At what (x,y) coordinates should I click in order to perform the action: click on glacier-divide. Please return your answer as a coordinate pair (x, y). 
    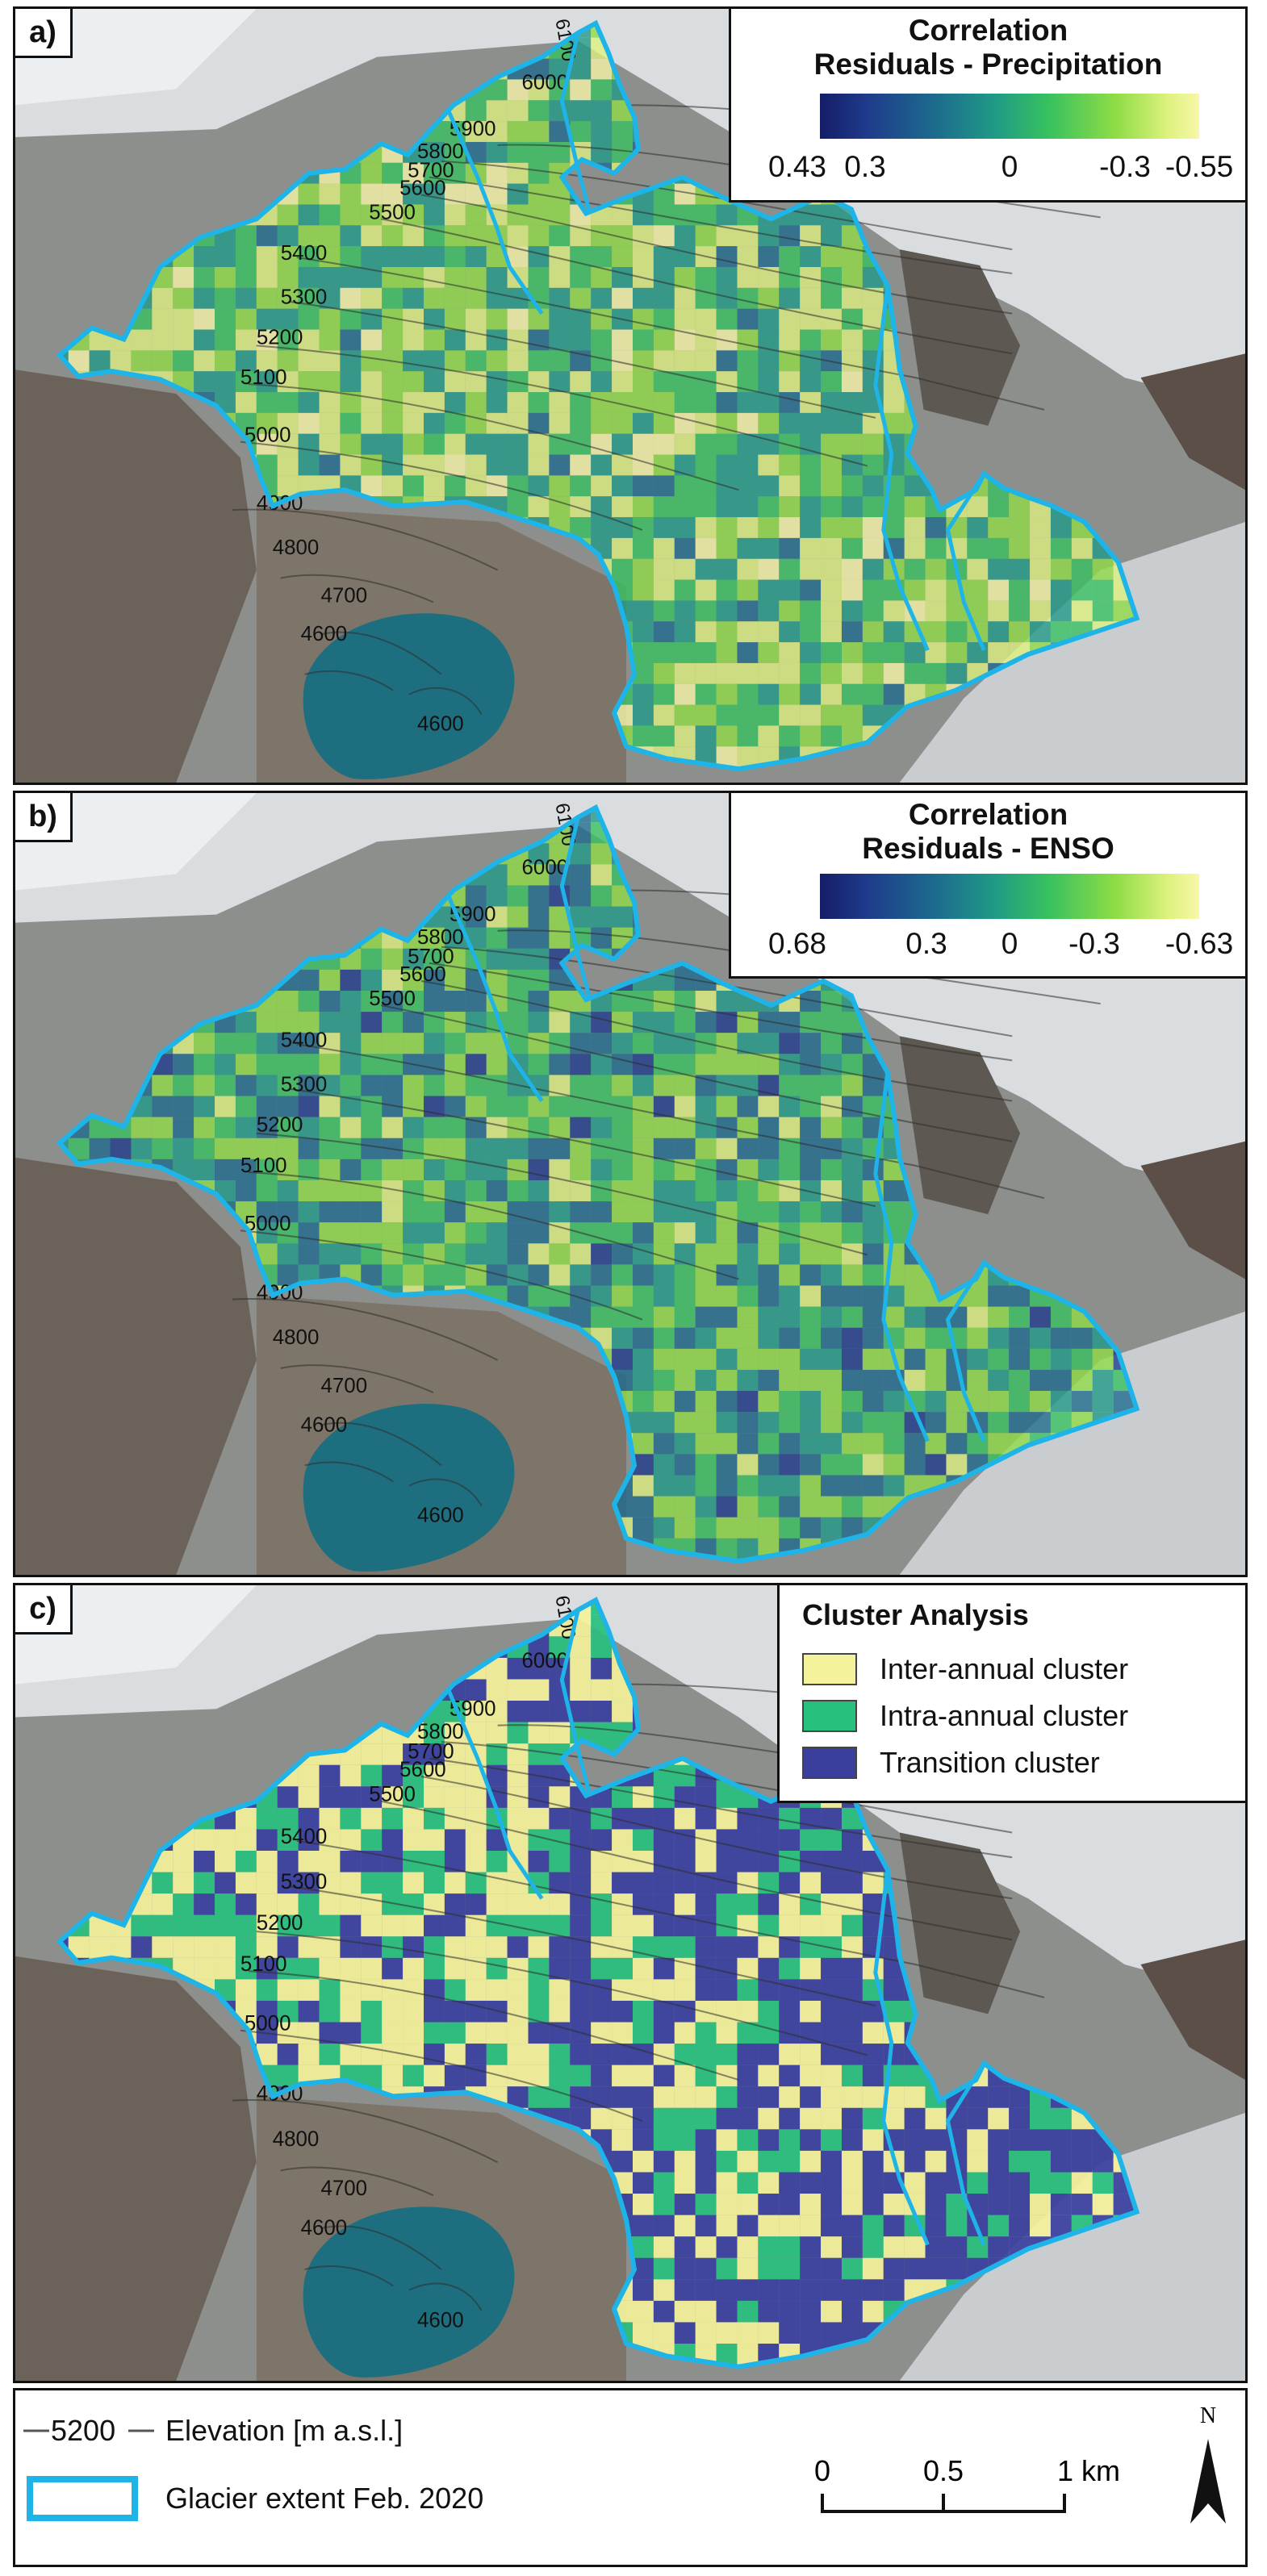
    Looking at the image, I should click on (902, 1257).